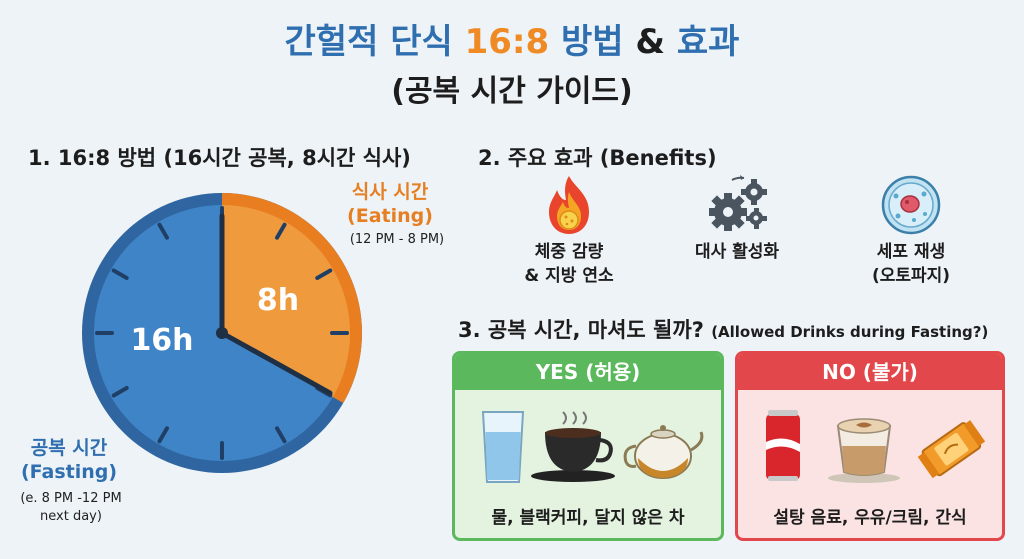 The height and width of the screenshot is (559, 1024). I want to click on fasting-hours-label: 16h, so click(161, 340).